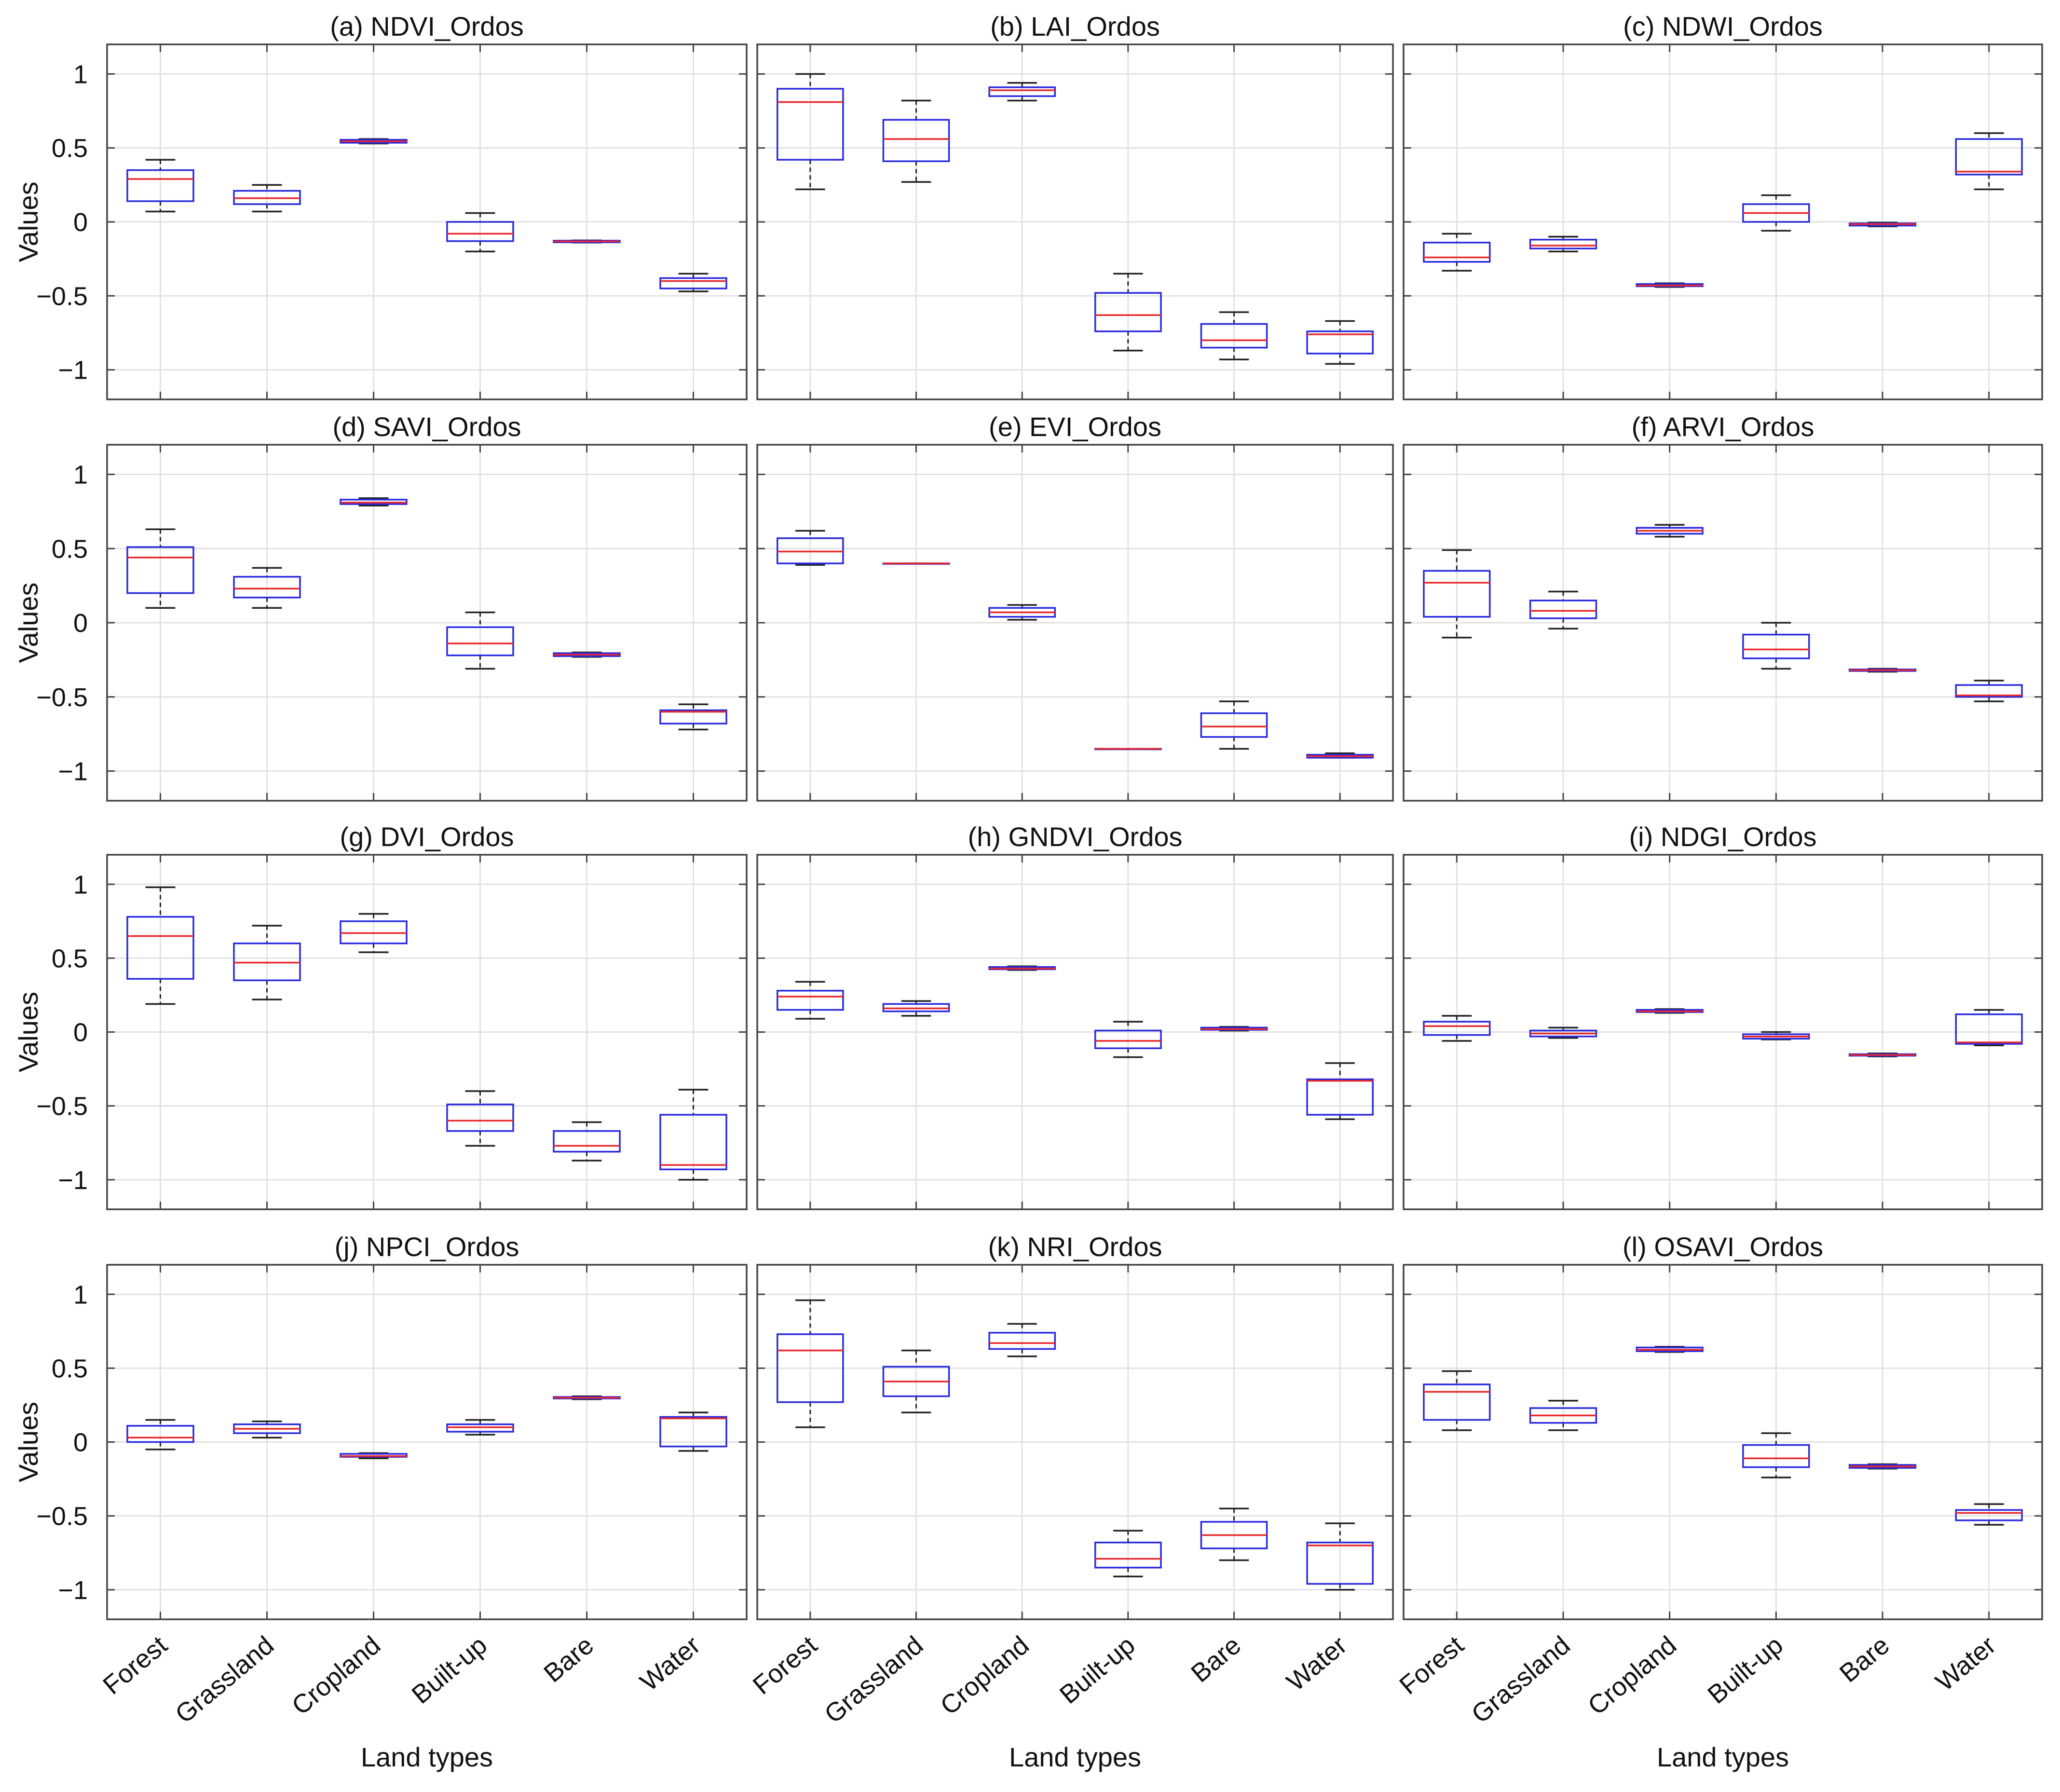 The image size is (2060, 1792). I want to click on panel-title: (c) NDWI_Ordos, so click(1723, 26).